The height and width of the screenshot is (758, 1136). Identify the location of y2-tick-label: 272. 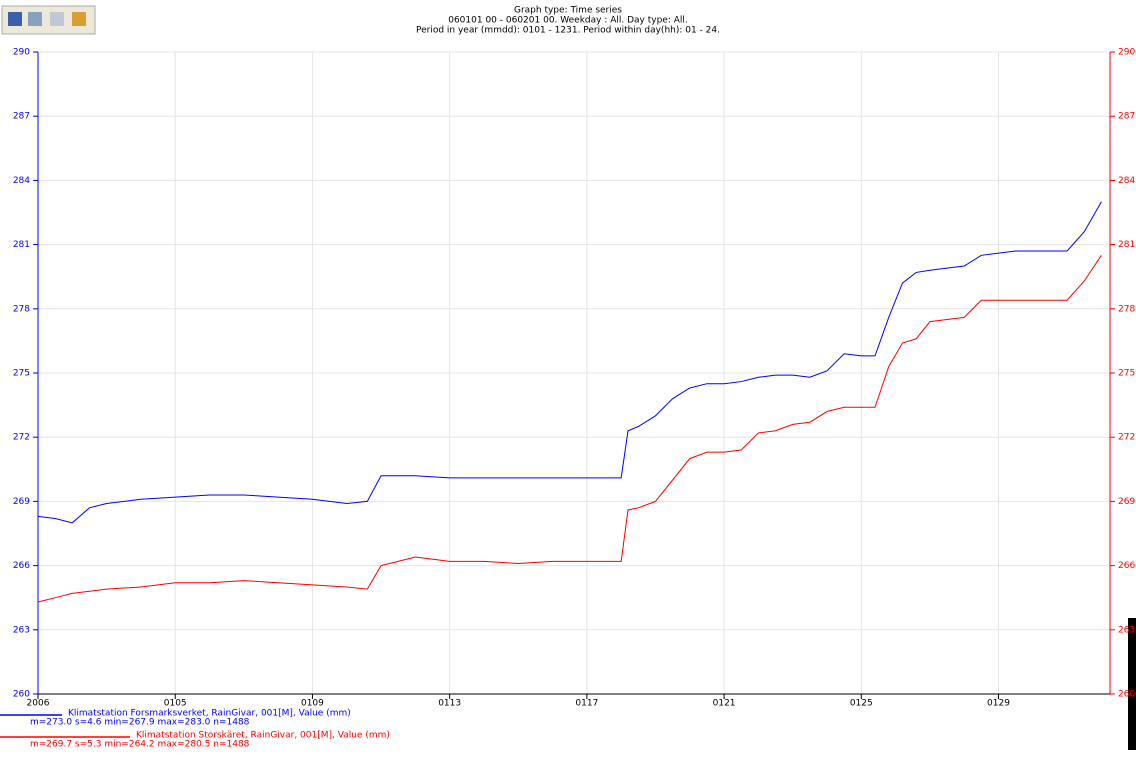
(1126, 438).